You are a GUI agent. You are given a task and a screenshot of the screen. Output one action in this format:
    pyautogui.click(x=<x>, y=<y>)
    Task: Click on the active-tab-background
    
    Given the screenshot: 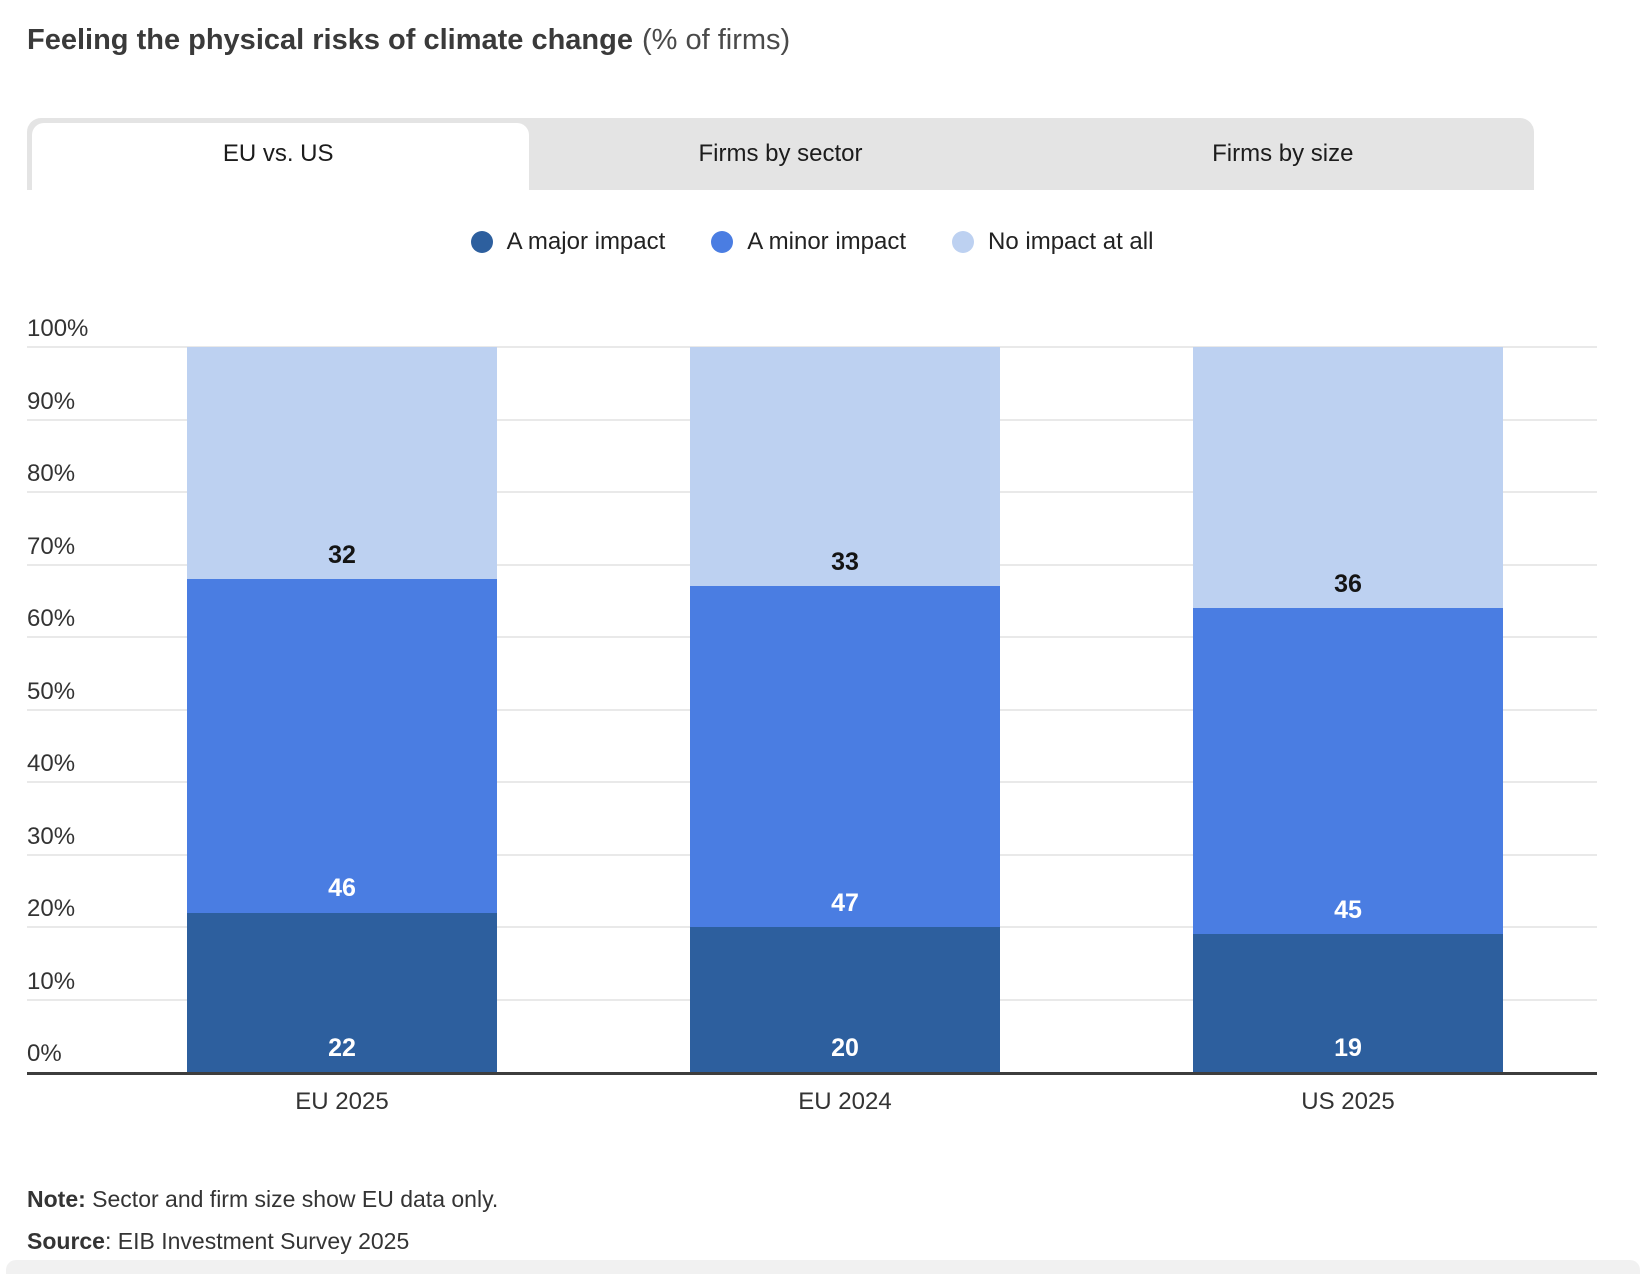 What is the action you would take?
    pyautogui.click(x=281, y=156)
    